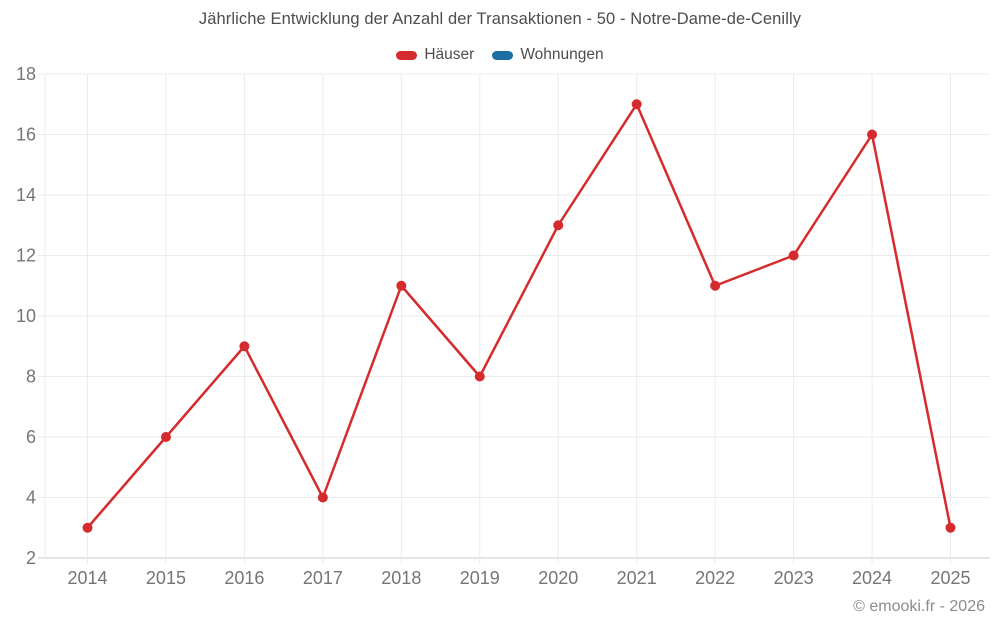 This screenshot has width=1000, height=625. What do you see at coordinates (31, 558) in the screenshot?
I see `y-tick-label-2: 2` at bounding box center [31, 558].